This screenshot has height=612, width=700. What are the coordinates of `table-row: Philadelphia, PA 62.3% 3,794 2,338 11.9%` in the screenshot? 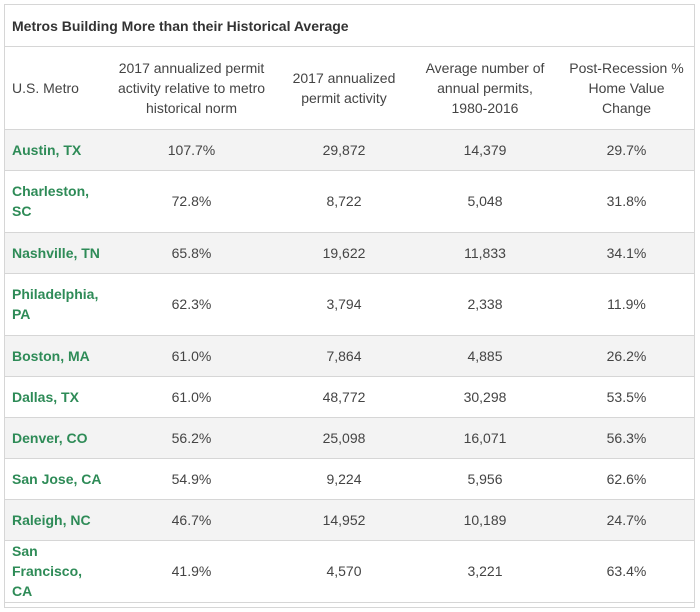 It's located at (349, 304).